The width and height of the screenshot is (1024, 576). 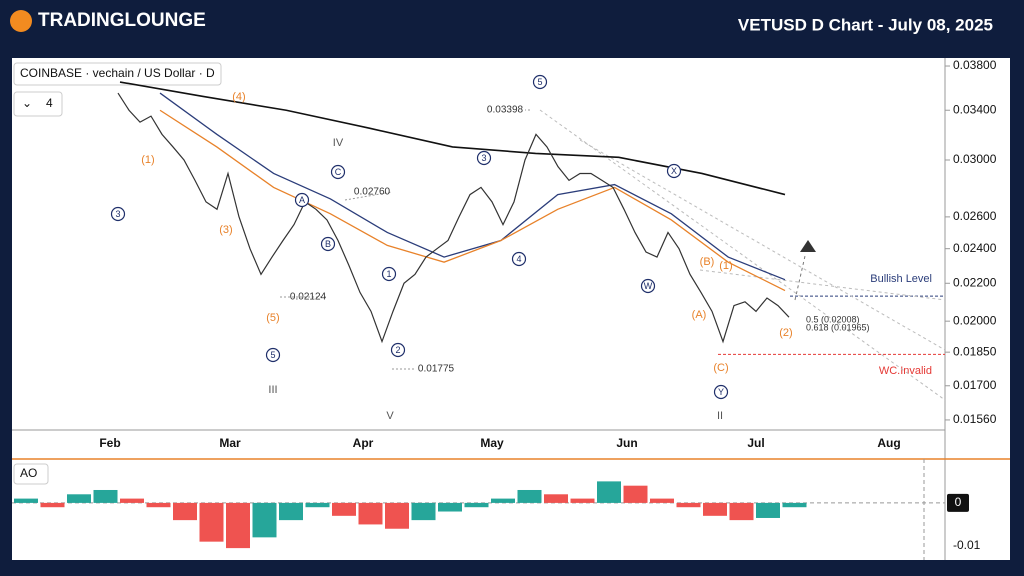 What do you see at coordinates (109, 443) in the screenshot?
I see `x-tick-label: Feb` at bounding box center [109, 443].